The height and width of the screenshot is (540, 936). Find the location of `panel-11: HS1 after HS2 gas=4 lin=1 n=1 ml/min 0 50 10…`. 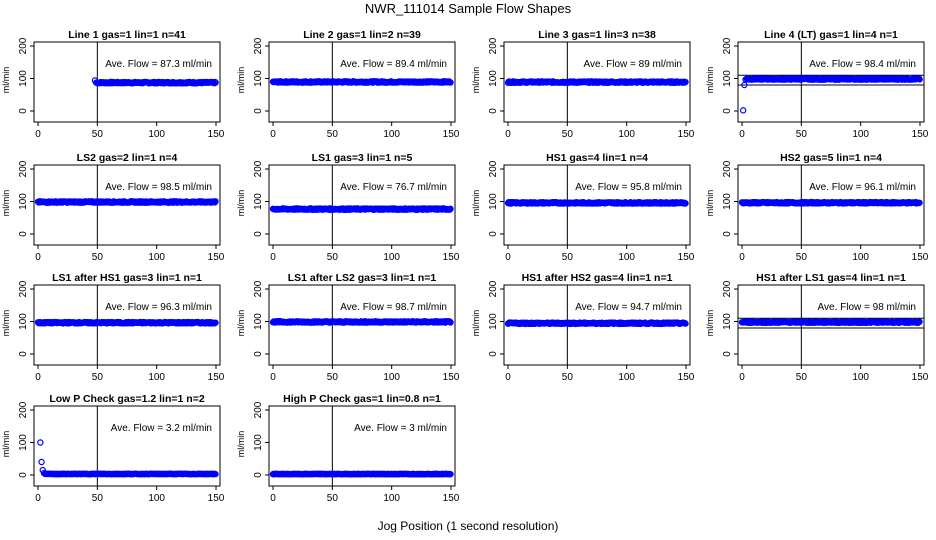

panel-11: HS1 after HS2 gas=4 lin=1 n=1 ml/min 0 50 10… is located at coordinates (583, 327).